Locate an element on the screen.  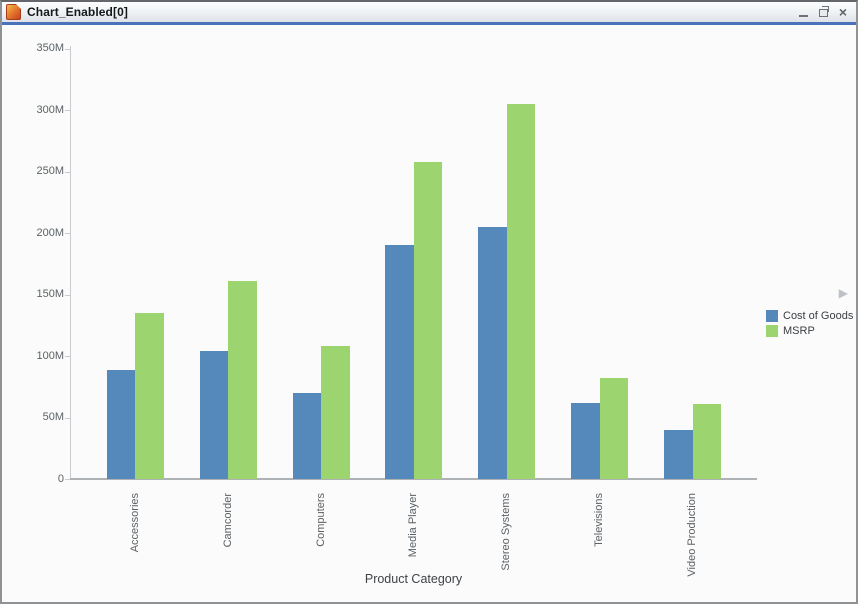
x-axis-title: Product Category is located at coordinates (413, 579).